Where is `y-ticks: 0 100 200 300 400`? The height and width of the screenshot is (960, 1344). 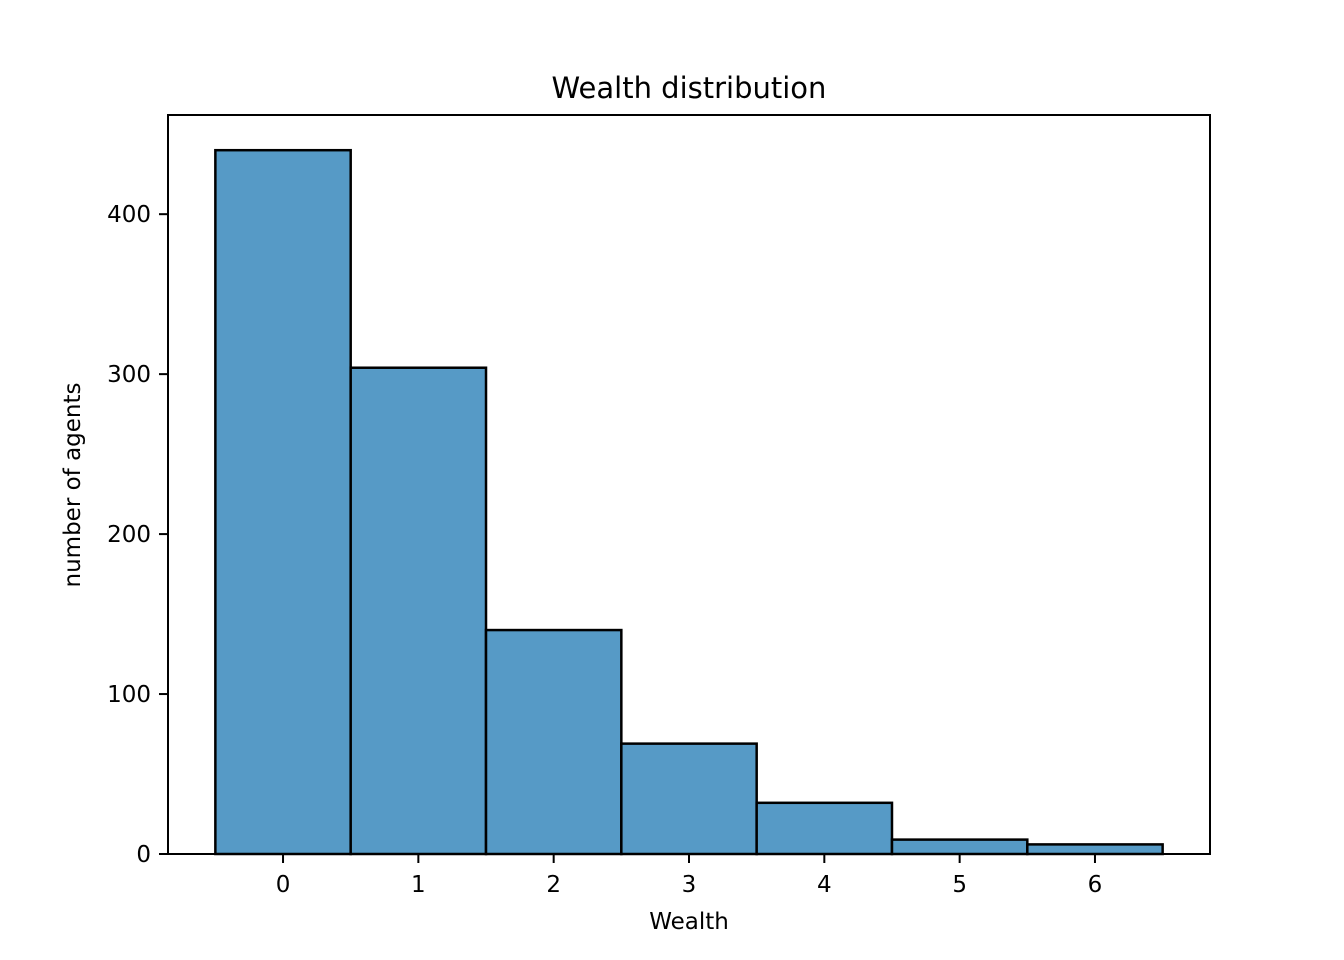
y-ticks: 0 100 200 300 400 is located at coordinates (137, 535).